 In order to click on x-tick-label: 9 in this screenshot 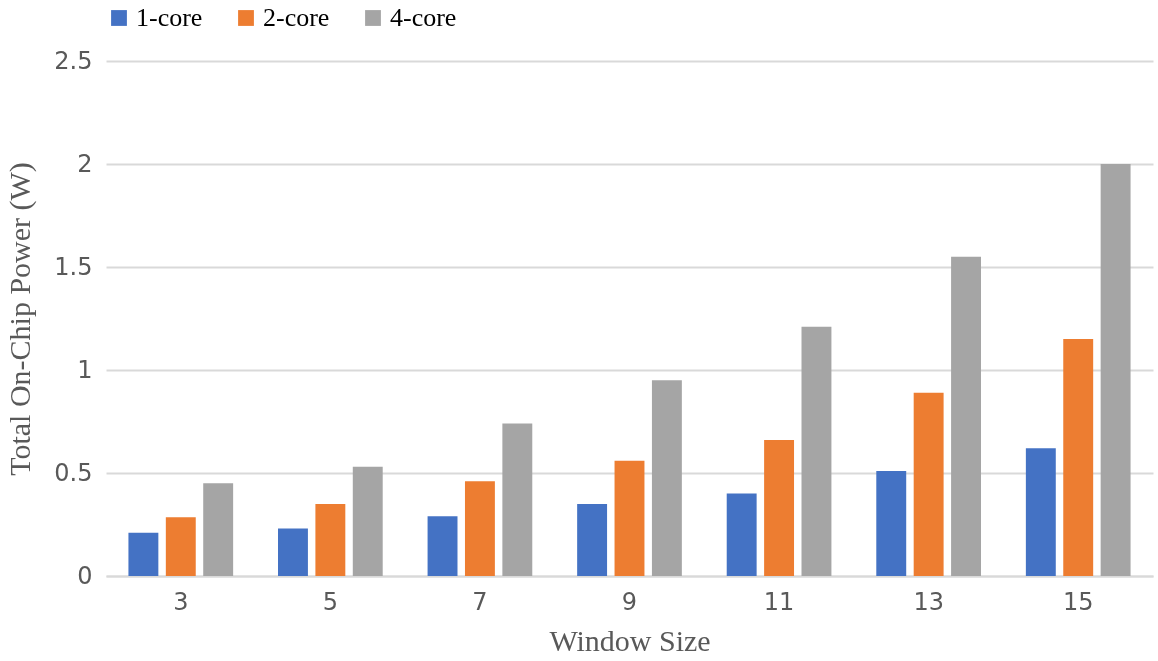, I will do `click(629, 601)`.